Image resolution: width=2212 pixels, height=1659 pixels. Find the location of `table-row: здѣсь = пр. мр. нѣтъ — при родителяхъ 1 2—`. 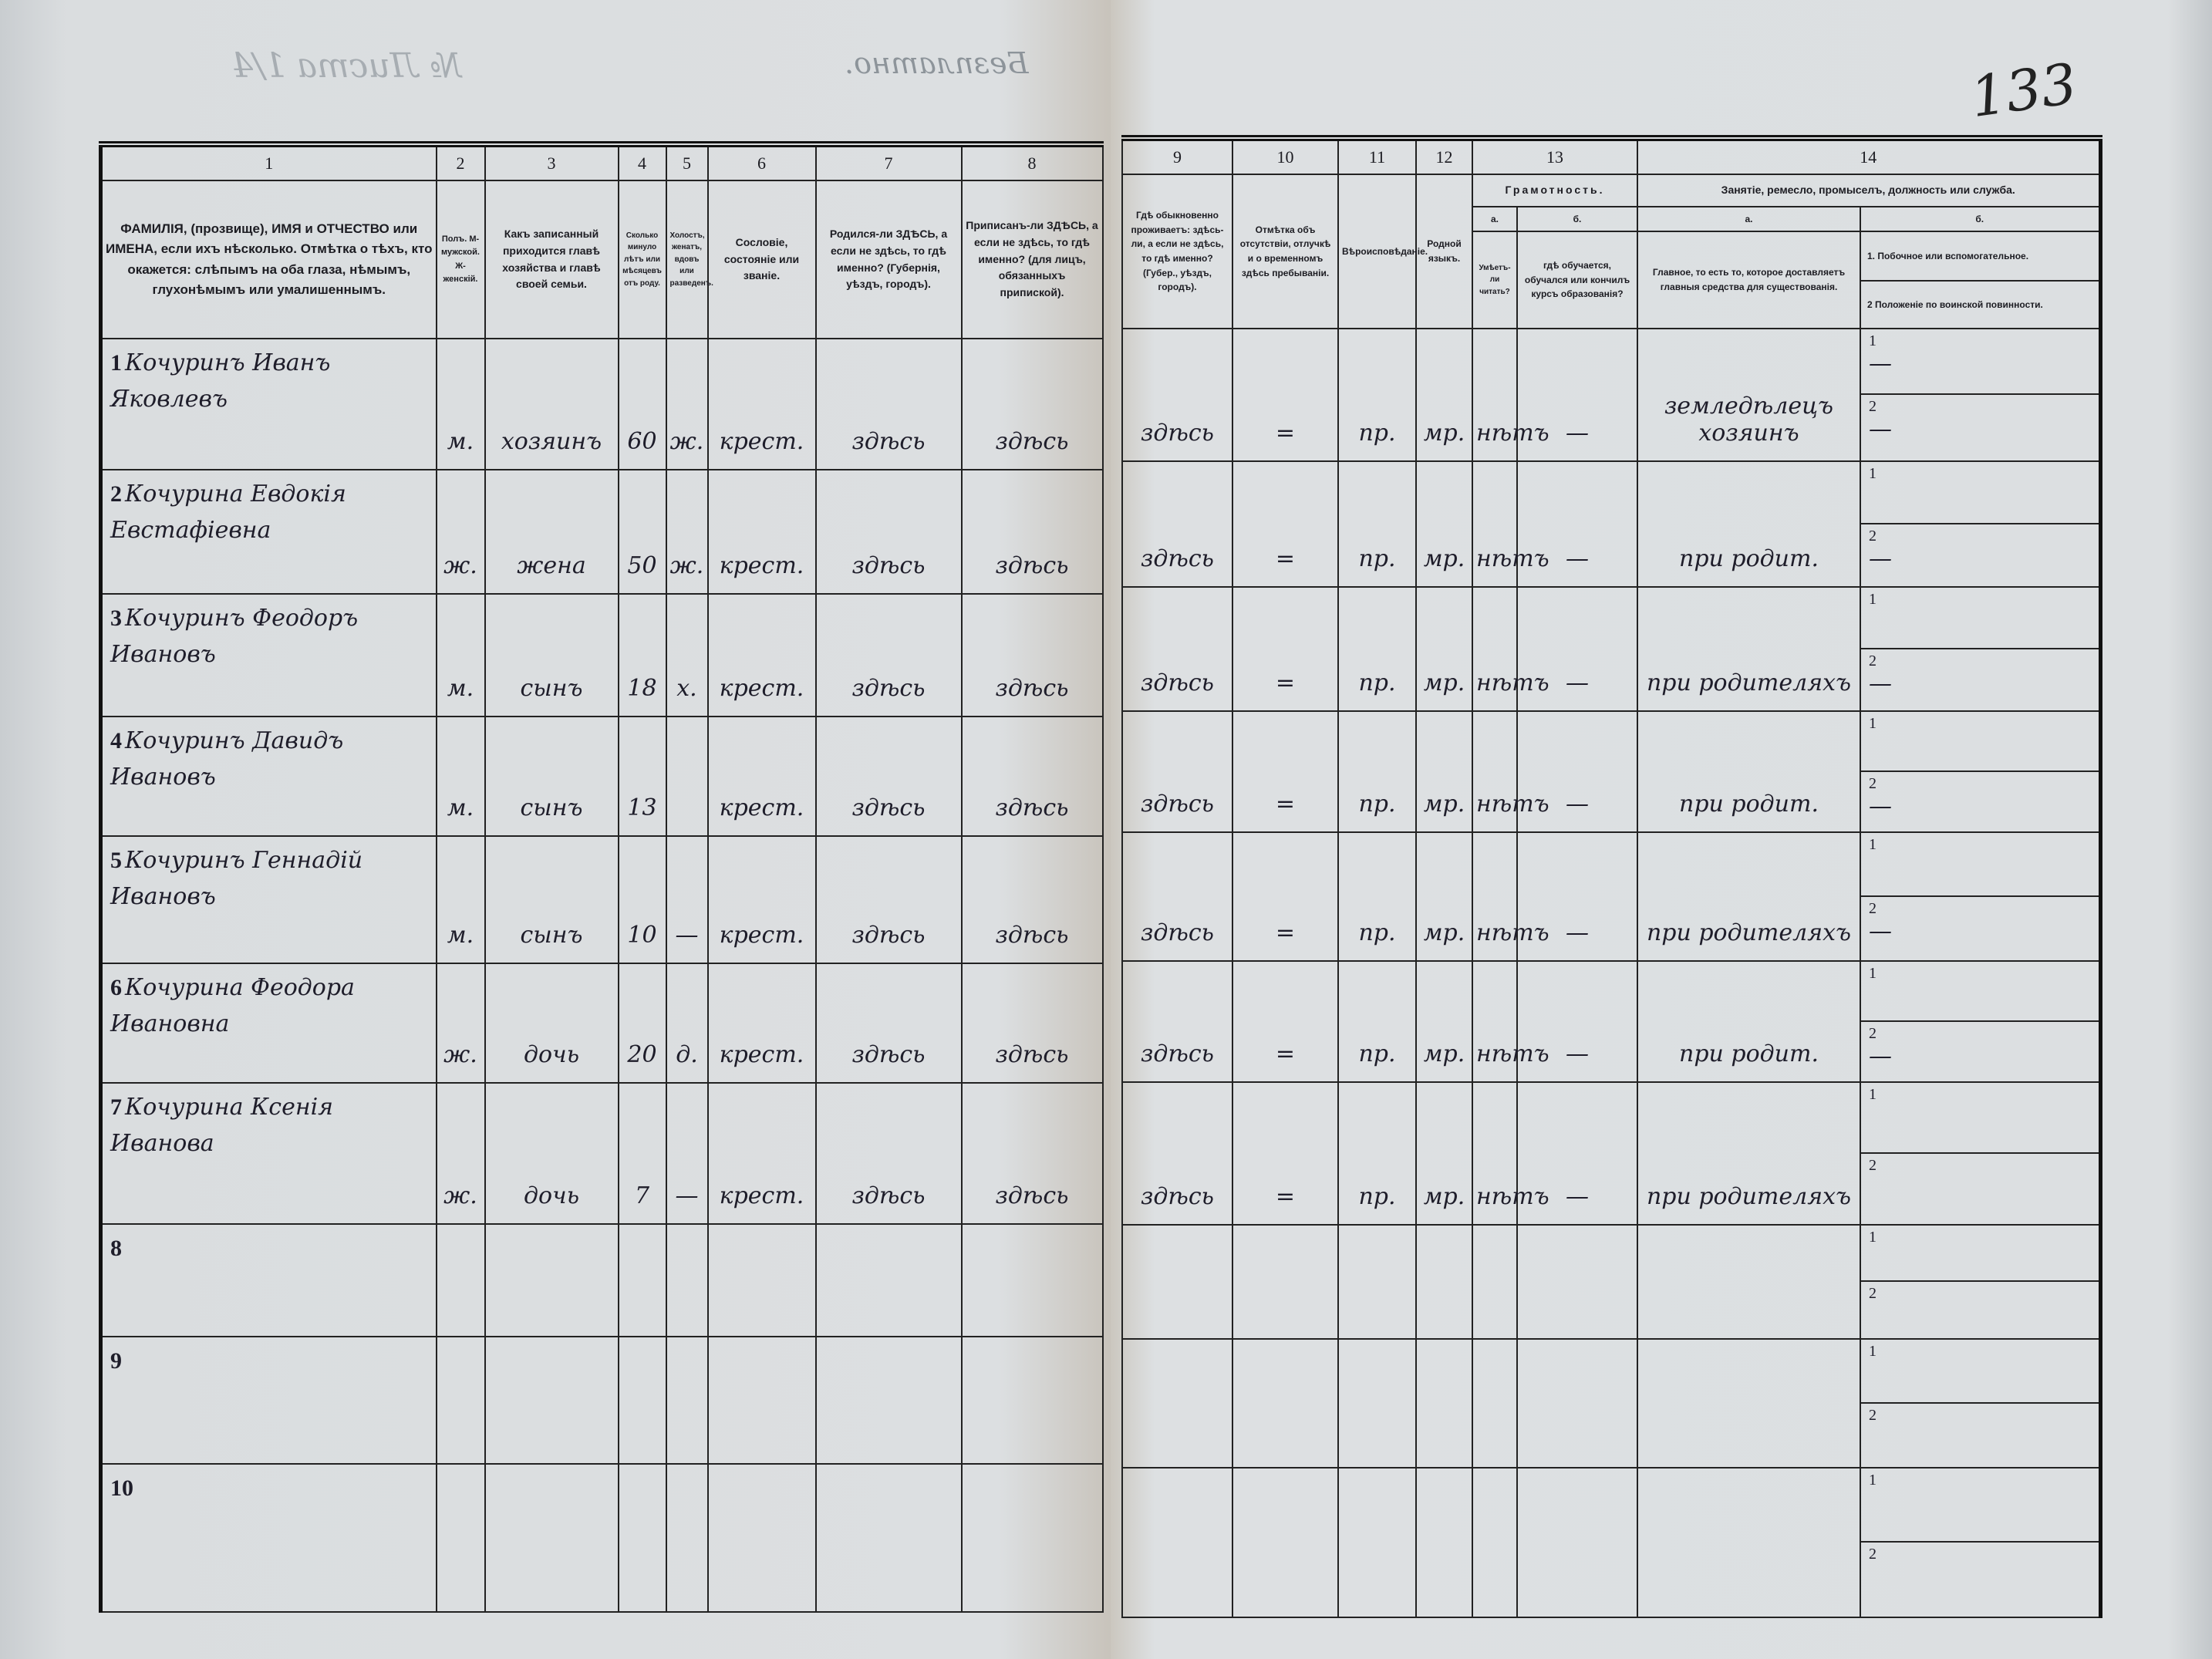

table-row: здѣсь = пр. мр. нѣтъ — при родителяхъ 1 2— is located at coordinates (1611, 649).